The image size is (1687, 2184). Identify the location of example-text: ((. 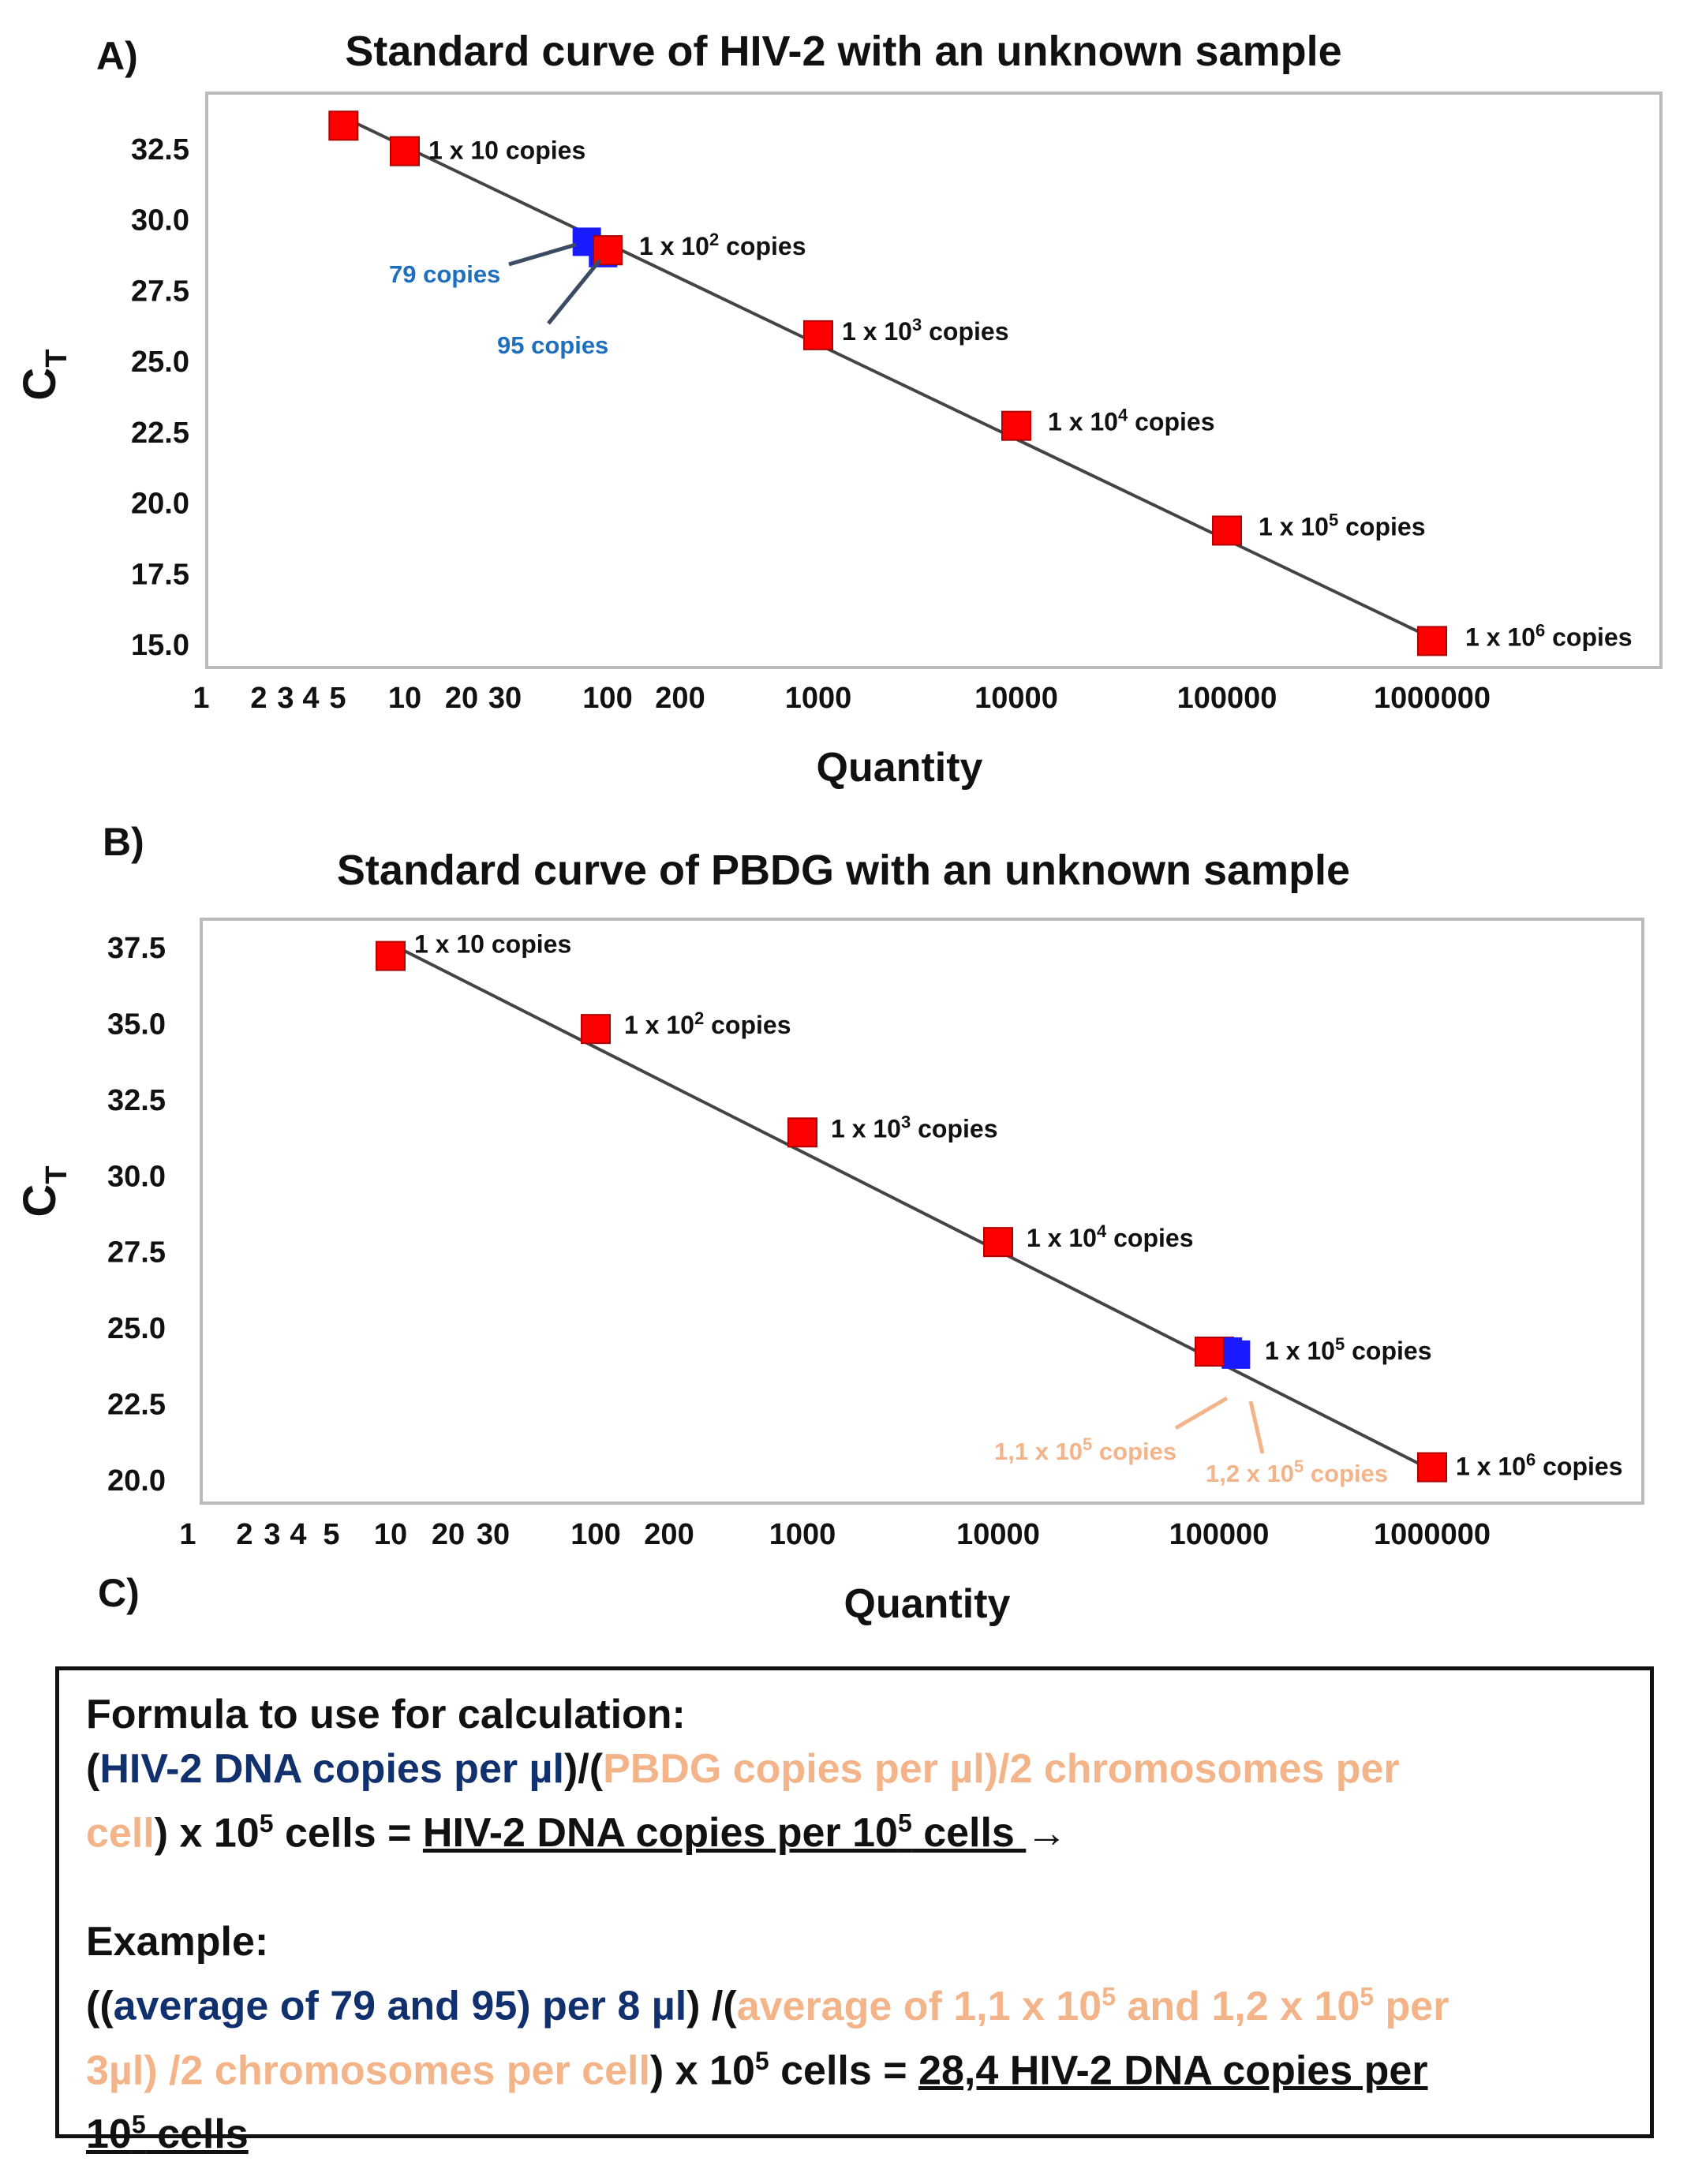
(100, 2006).